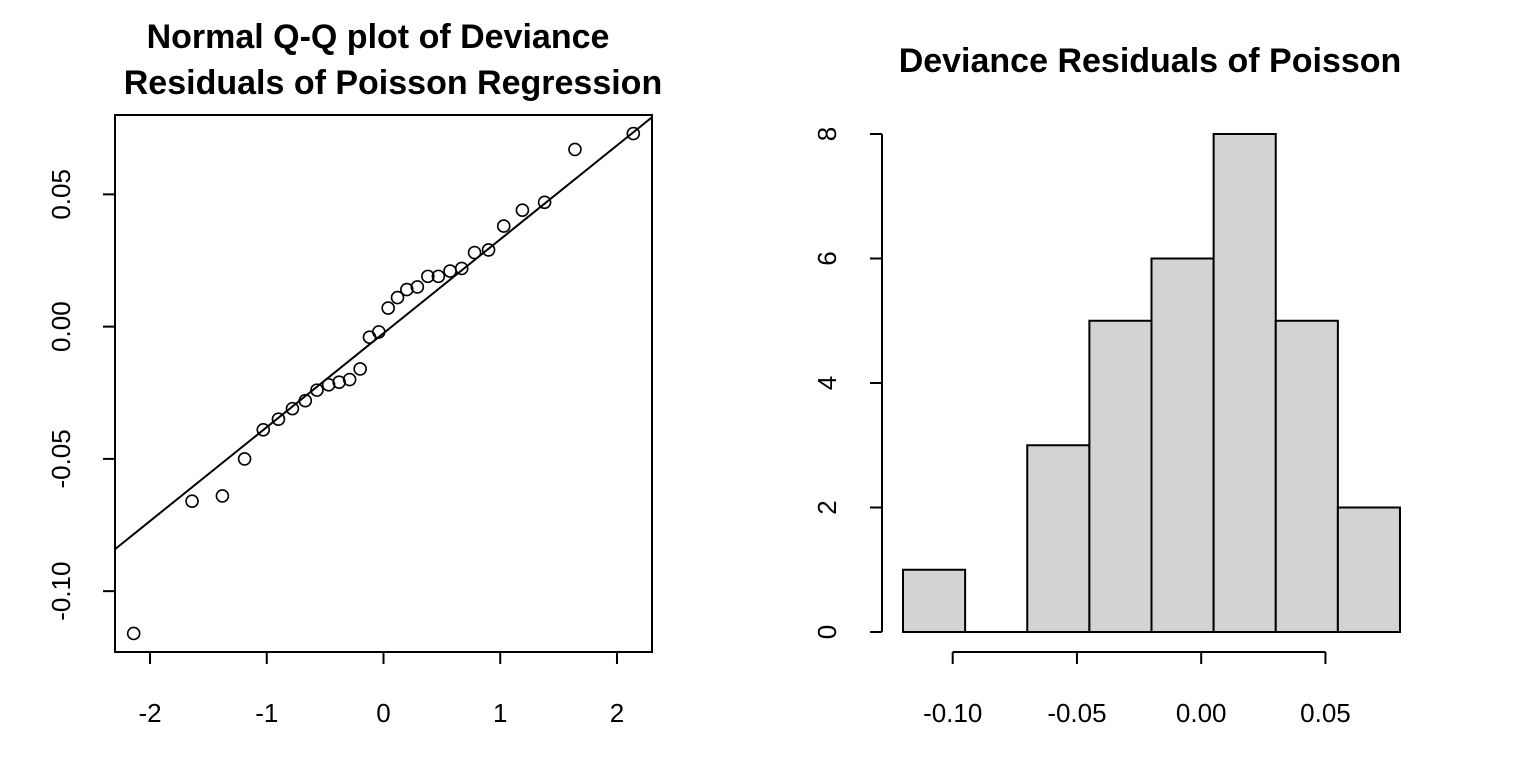 This screenshot has height=768, width=1536. I want to click on qq-x-tick-label: 1, so click(500, 713).